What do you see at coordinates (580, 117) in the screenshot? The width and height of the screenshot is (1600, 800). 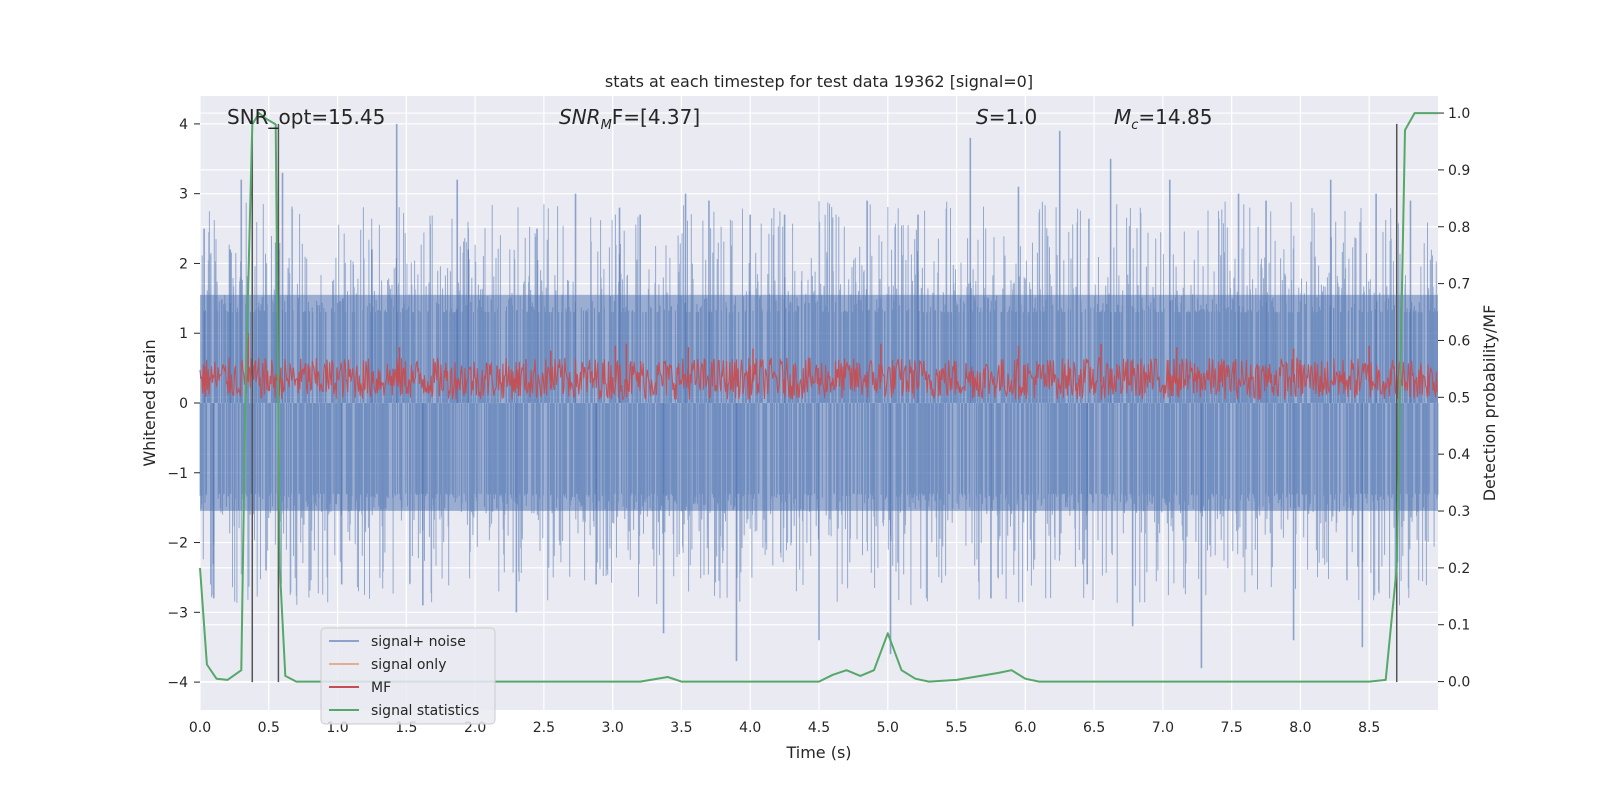 I see `snr-mf-main: SNR` at bounding box center [580, 117].